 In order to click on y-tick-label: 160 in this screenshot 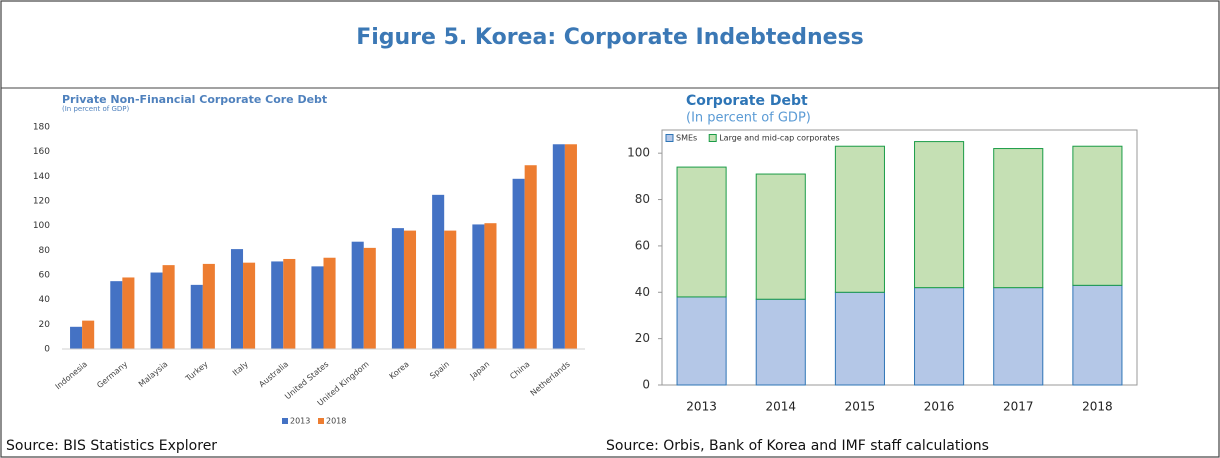, I will do `click(41, 152)`.